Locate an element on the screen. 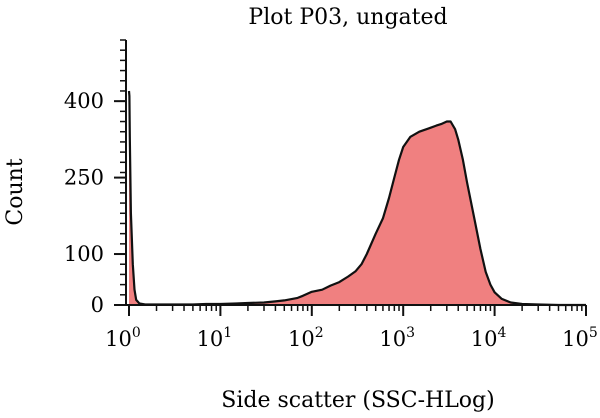 This screenshot has height=418, width=600. x-ticks: 10⁰ 10¹ 10² 10³ 10⁴ 10⁵ is located at coordinates (351, 328).